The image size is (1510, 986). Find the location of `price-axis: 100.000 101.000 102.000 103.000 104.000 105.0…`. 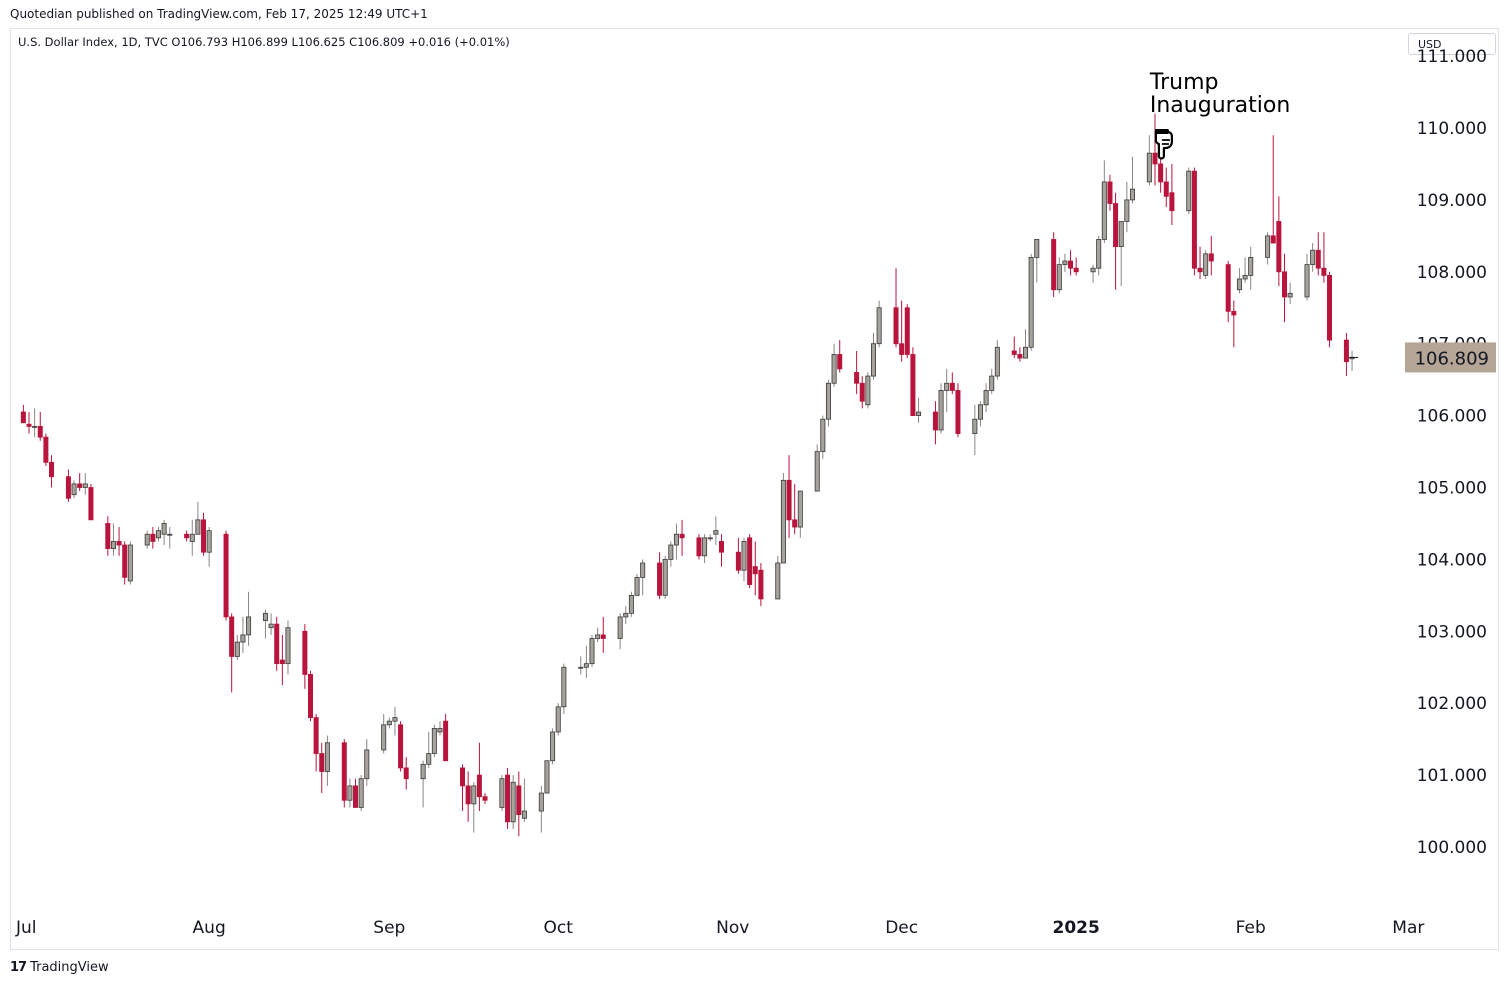

price-axis: 100.000 101.000 102.000 103.000 104.000 105.0… is located at coordinates (1452, 452).